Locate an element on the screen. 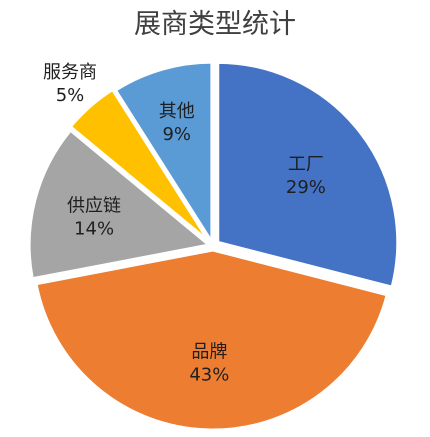  slice-category-label: 品牌 is located at coordinates (209, 352).